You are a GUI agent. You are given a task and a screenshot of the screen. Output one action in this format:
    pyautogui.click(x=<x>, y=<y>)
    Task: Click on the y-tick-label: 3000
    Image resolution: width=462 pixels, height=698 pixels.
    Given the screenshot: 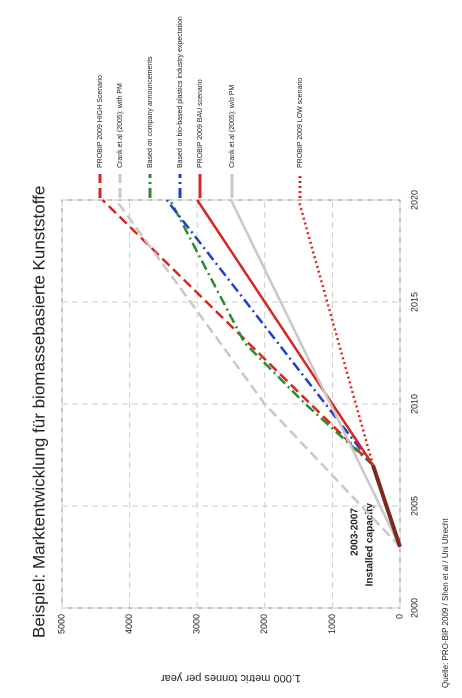 What is the action you would take?
    pyautogui.click(x=197, y=624)
    